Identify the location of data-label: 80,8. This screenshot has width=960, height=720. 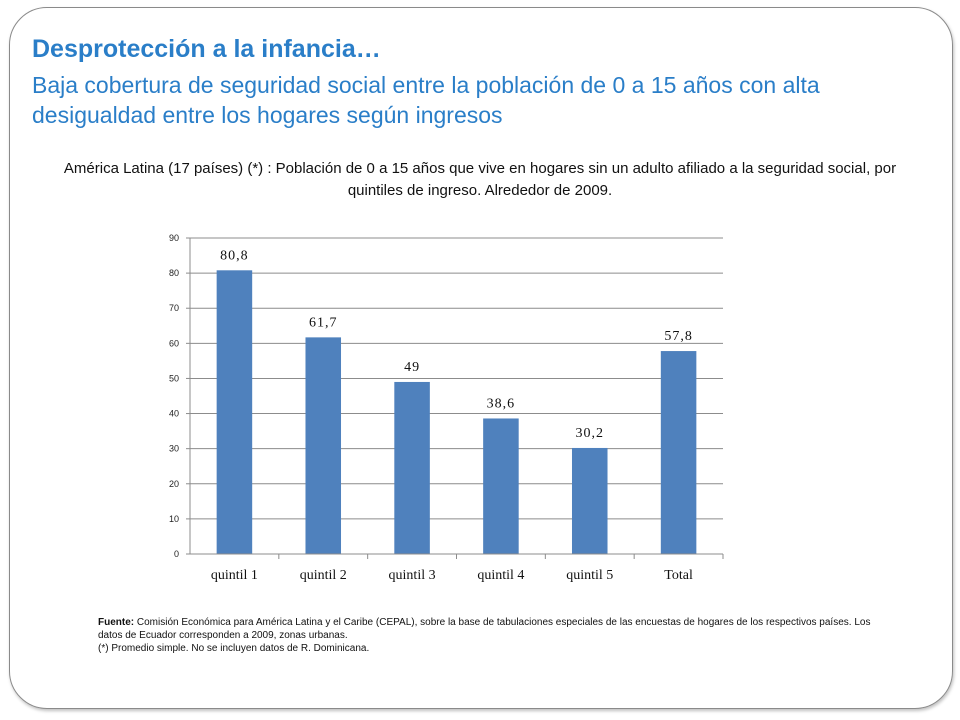
(234, 255).